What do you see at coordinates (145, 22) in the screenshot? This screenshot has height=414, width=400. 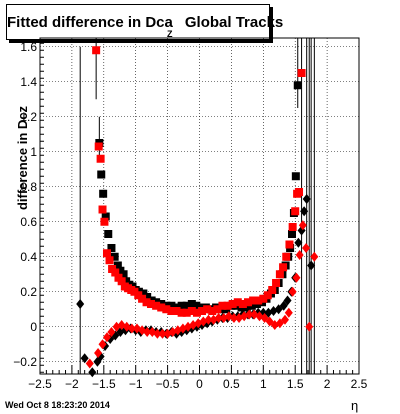 I see `chart-title: Fitted difference in Dca Global Tracks` at bounding box center [145, 22].